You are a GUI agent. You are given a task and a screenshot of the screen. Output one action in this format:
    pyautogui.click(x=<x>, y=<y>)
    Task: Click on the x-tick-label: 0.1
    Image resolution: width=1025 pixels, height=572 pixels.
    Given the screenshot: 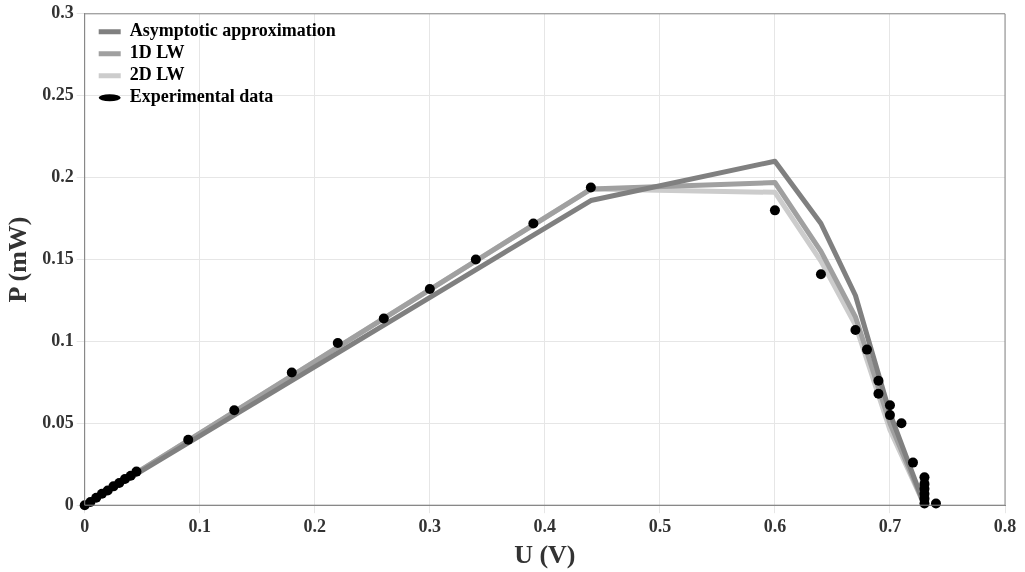 What is the action you would take?
    pyautogui.click(x=199, y=525)
    